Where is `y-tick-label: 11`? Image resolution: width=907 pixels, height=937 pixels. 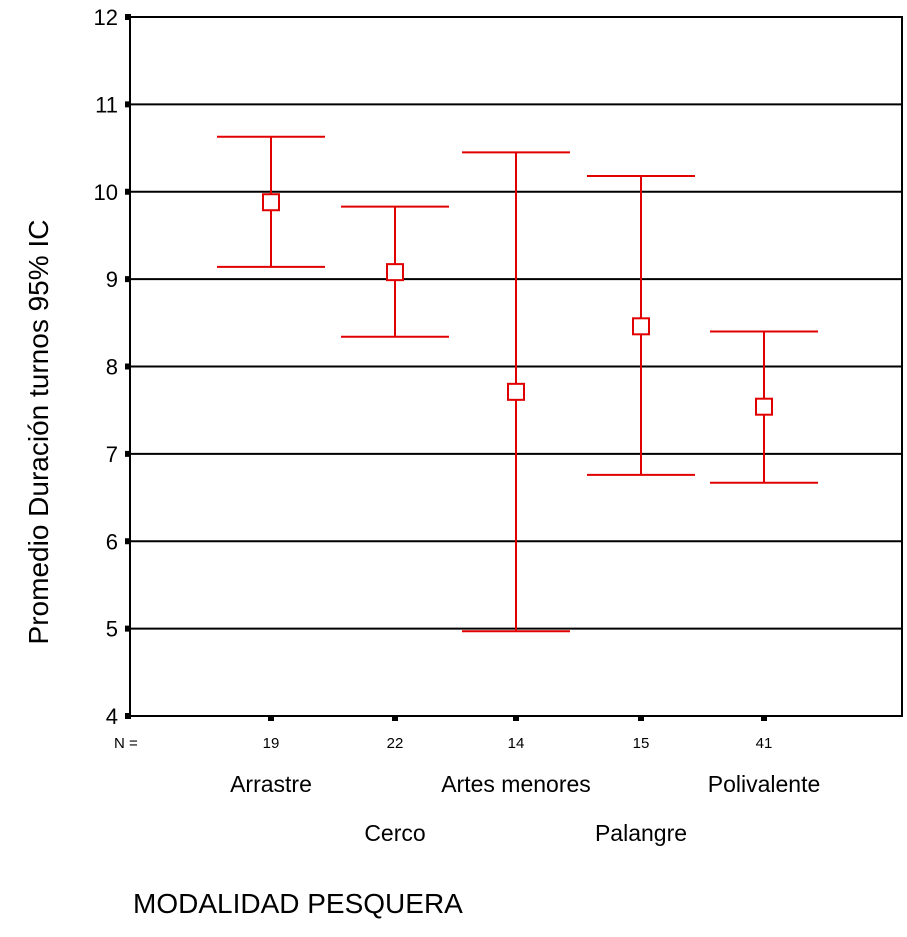 y-tick-label: 11 is located at coordinates (106, 104).